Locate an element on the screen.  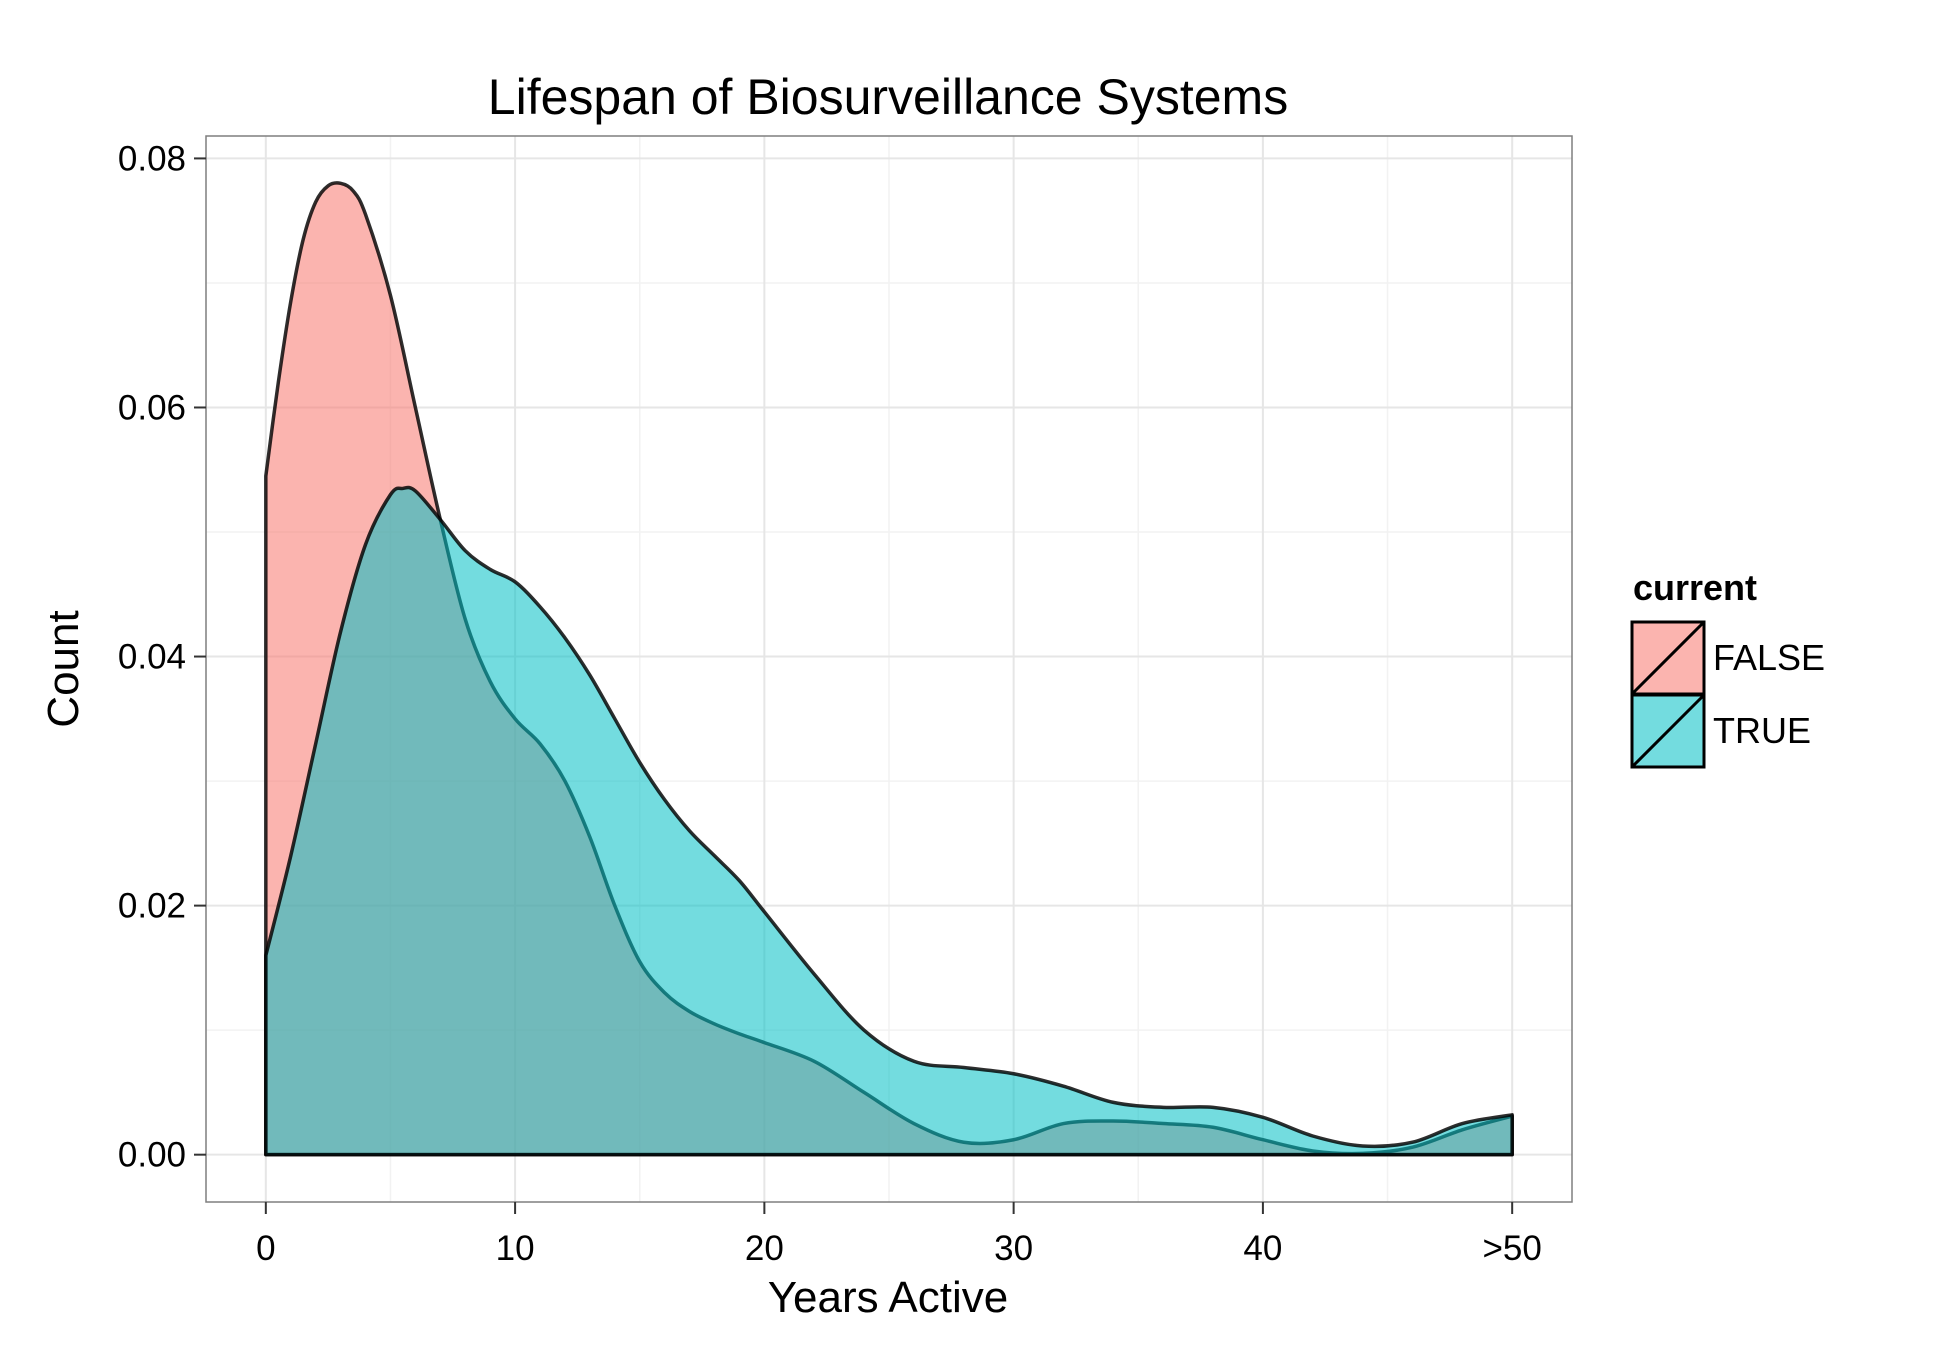
x-tick-label: 40 is located at coordinates (1262, 1248).